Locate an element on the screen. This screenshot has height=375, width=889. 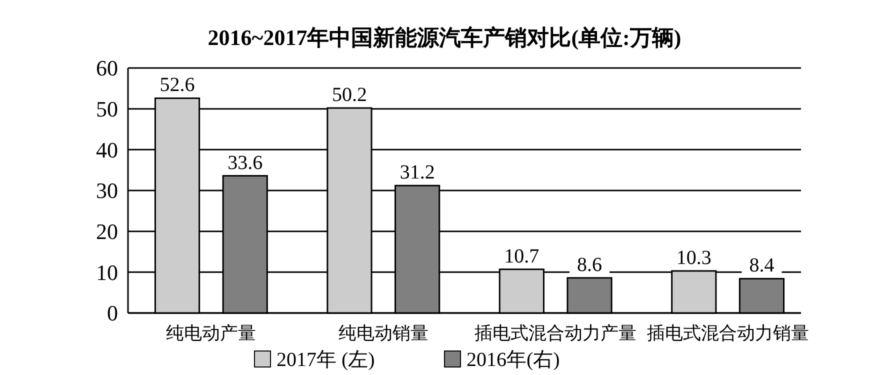
x-tick-label: 纯电动销量 is located at coordinates (383, 333).